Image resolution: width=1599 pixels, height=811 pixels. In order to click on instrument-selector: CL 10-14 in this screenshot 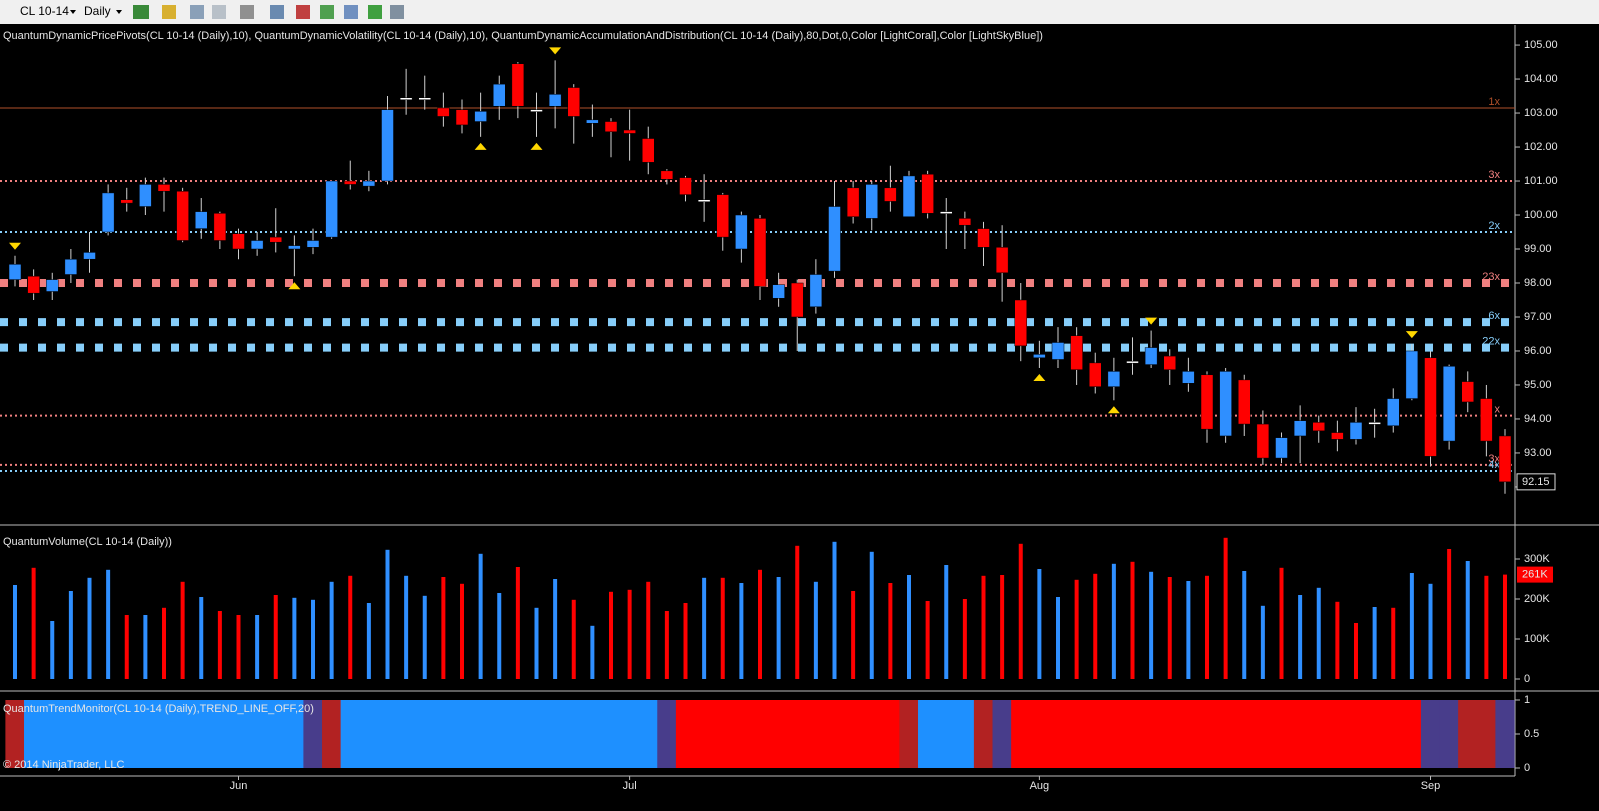, I will do `click(44, 11)`.